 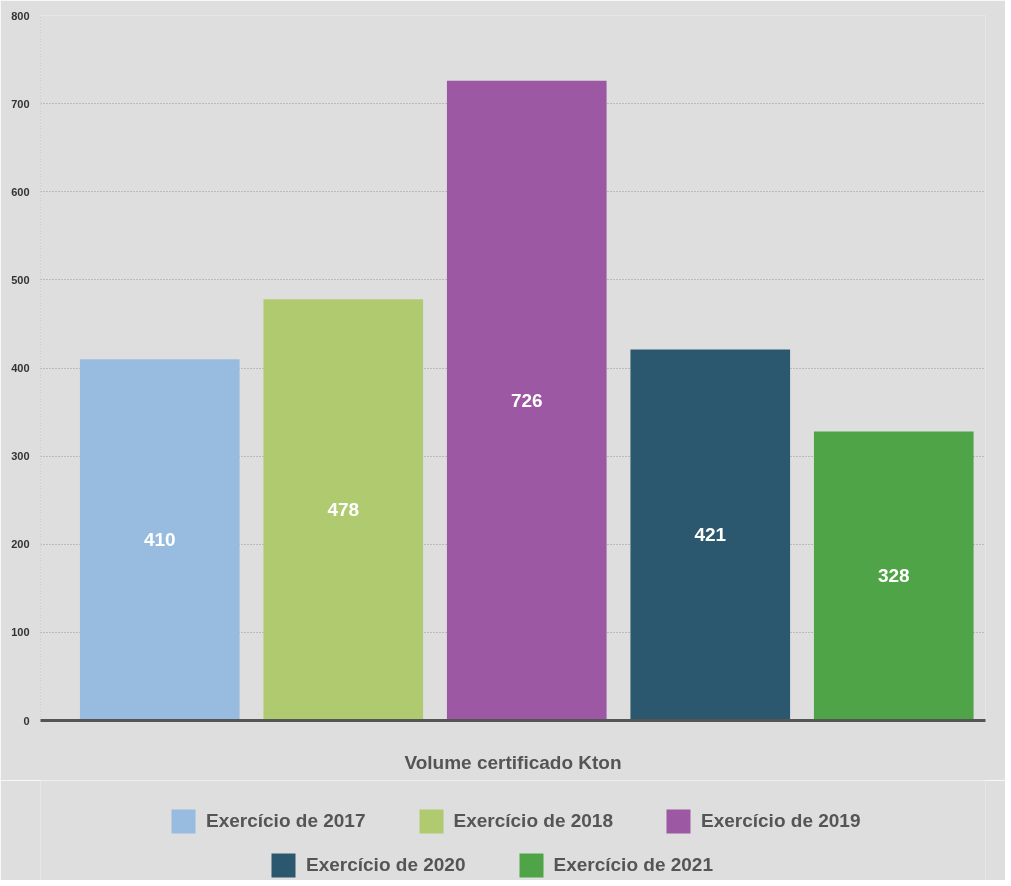 I want to click on data-label: 421, so click(x=710, y=535).